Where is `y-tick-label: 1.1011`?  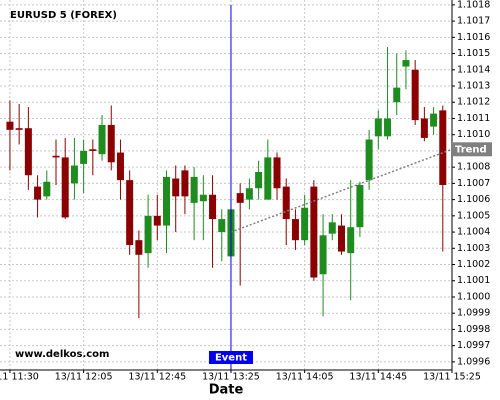 y-tick-label: 1.1011 is located at coordinates (473, 118).